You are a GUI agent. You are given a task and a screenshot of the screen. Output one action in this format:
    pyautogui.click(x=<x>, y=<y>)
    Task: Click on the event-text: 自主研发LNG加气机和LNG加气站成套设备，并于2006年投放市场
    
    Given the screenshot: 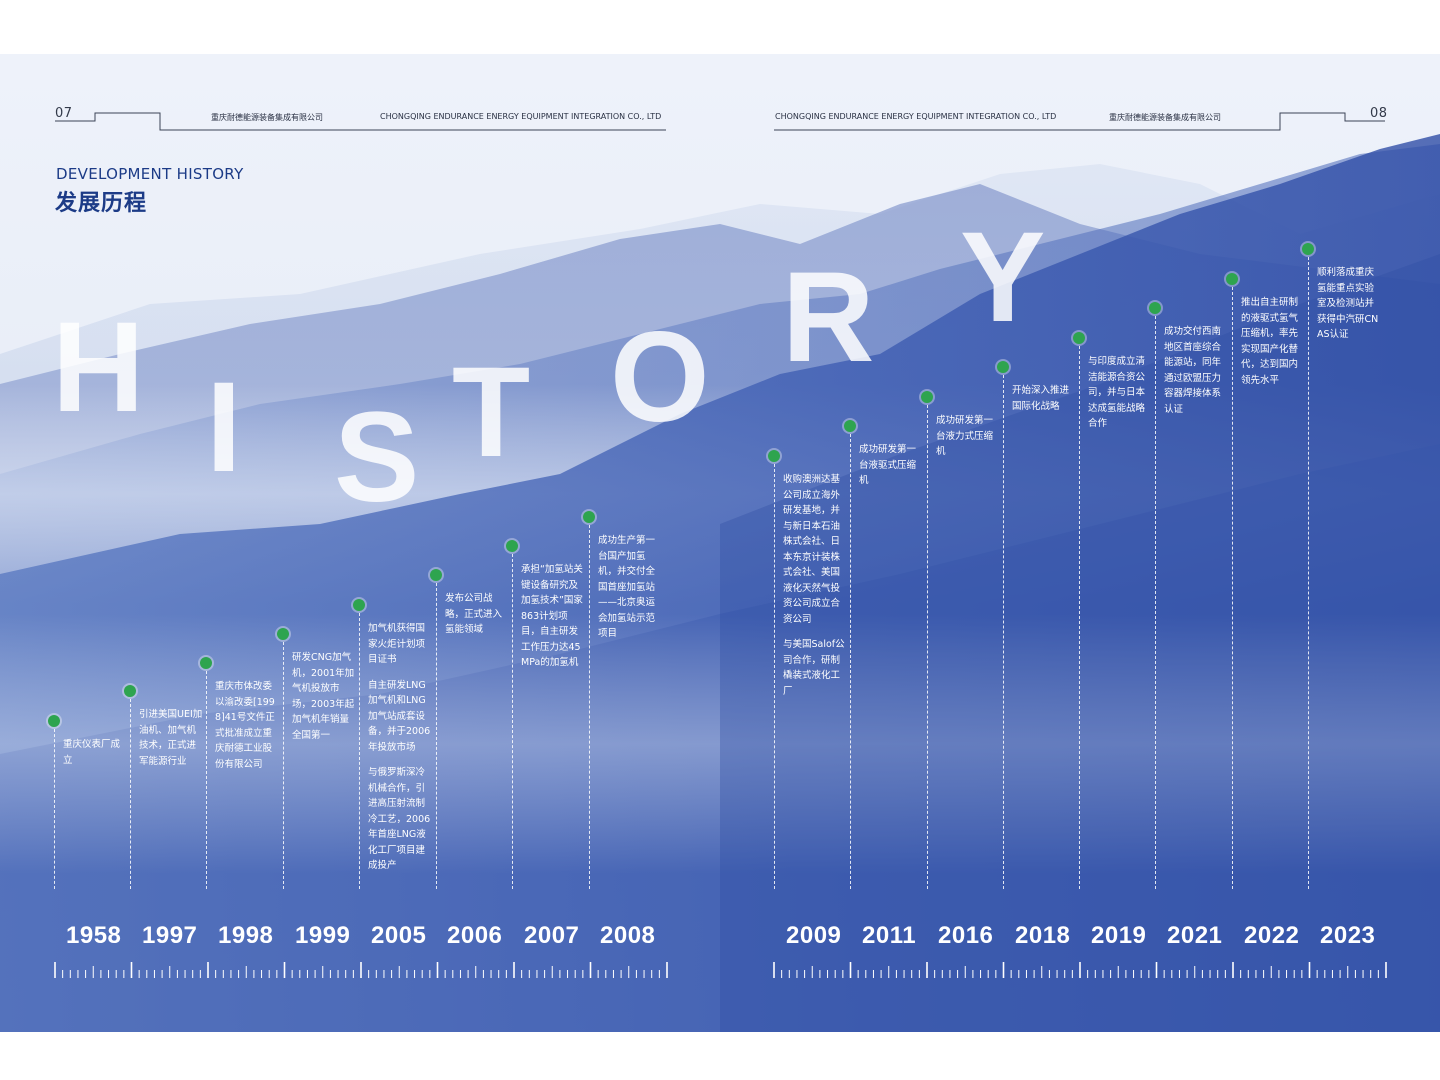 What is the action you would take?
    pyautogui.click(x=399, y=716)
    